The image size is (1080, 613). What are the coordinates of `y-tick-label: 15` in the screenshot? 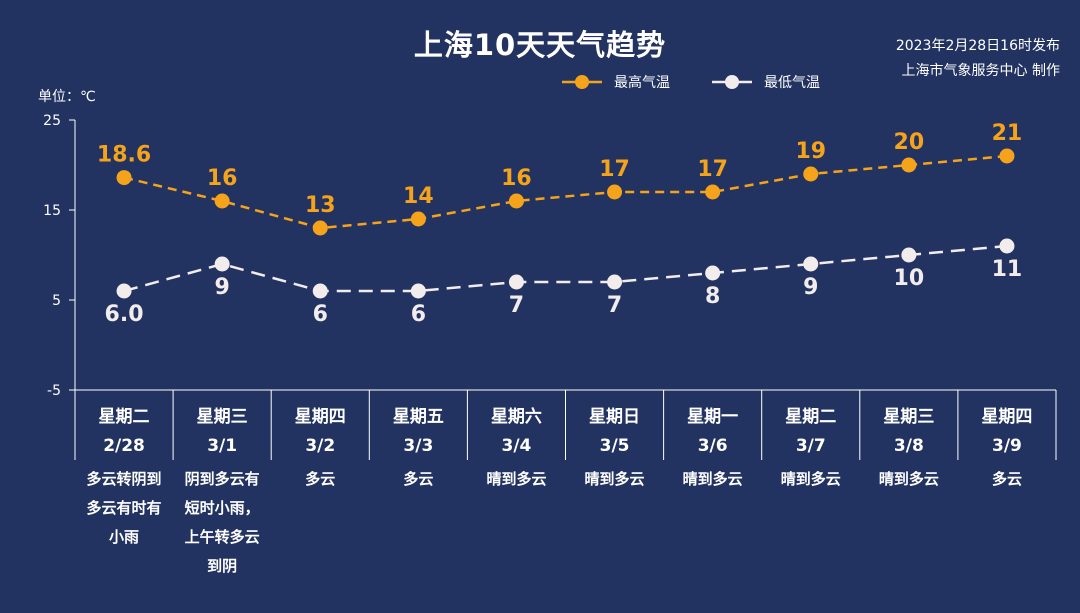 It's located at (52, 211).